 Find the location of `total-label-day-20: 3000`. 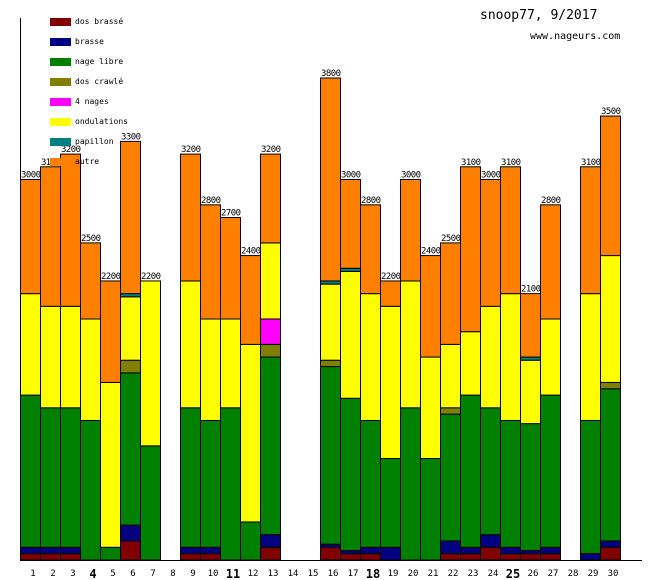

total-label-day-20: 3000 is located at coordinates (411, 175).